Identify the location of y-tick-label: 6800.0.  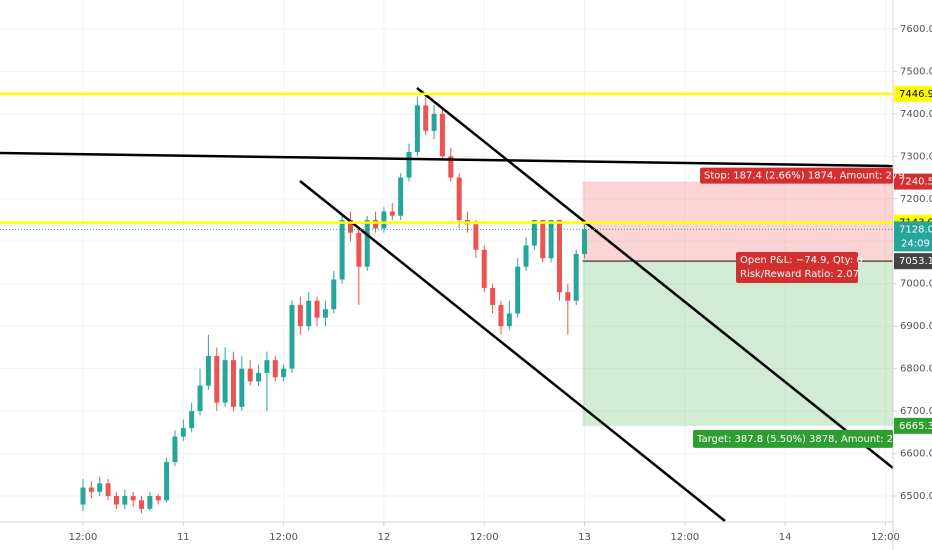
(916, 369).